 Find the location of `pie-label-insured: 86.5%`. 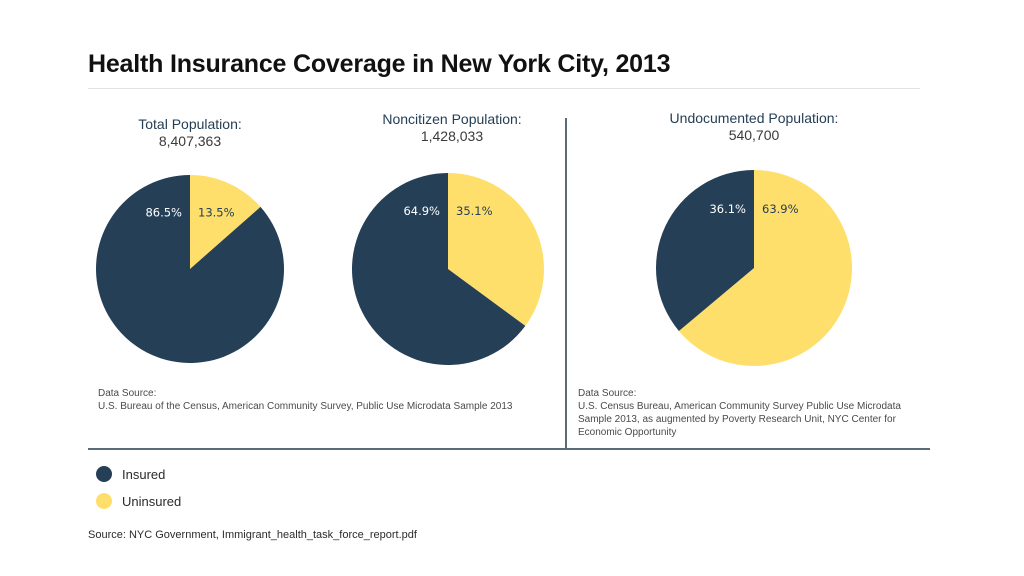

pie-label-insured: 86.5% is located at coordinates (163, 212).